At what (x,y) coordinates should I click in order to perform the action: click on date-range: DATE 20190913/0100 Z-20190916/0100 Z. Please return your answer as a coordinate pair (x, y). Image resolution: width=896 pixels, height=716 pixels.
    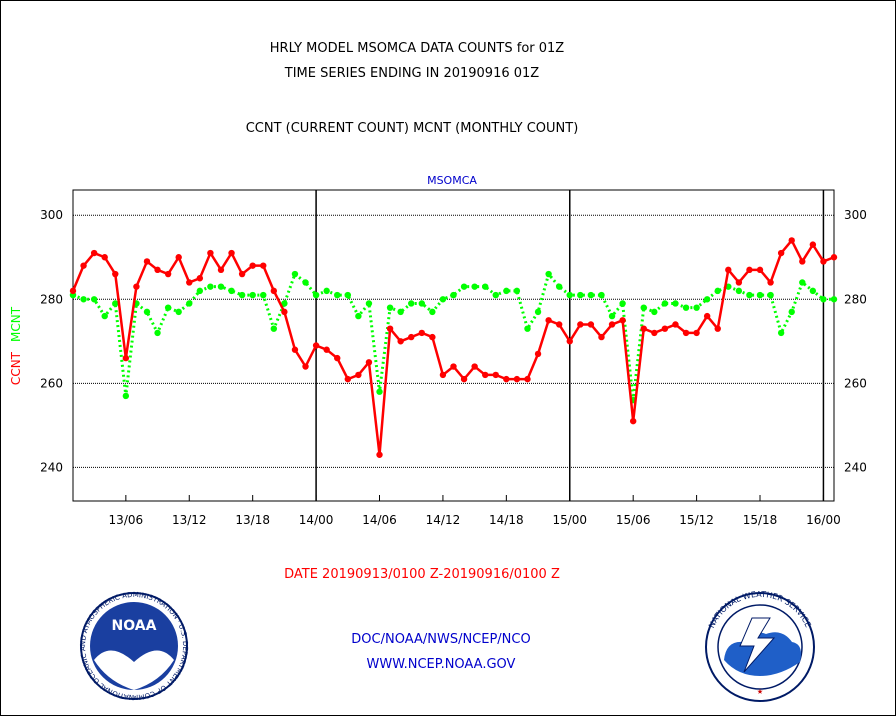
    Looking at the image, I should click on (422, 574).